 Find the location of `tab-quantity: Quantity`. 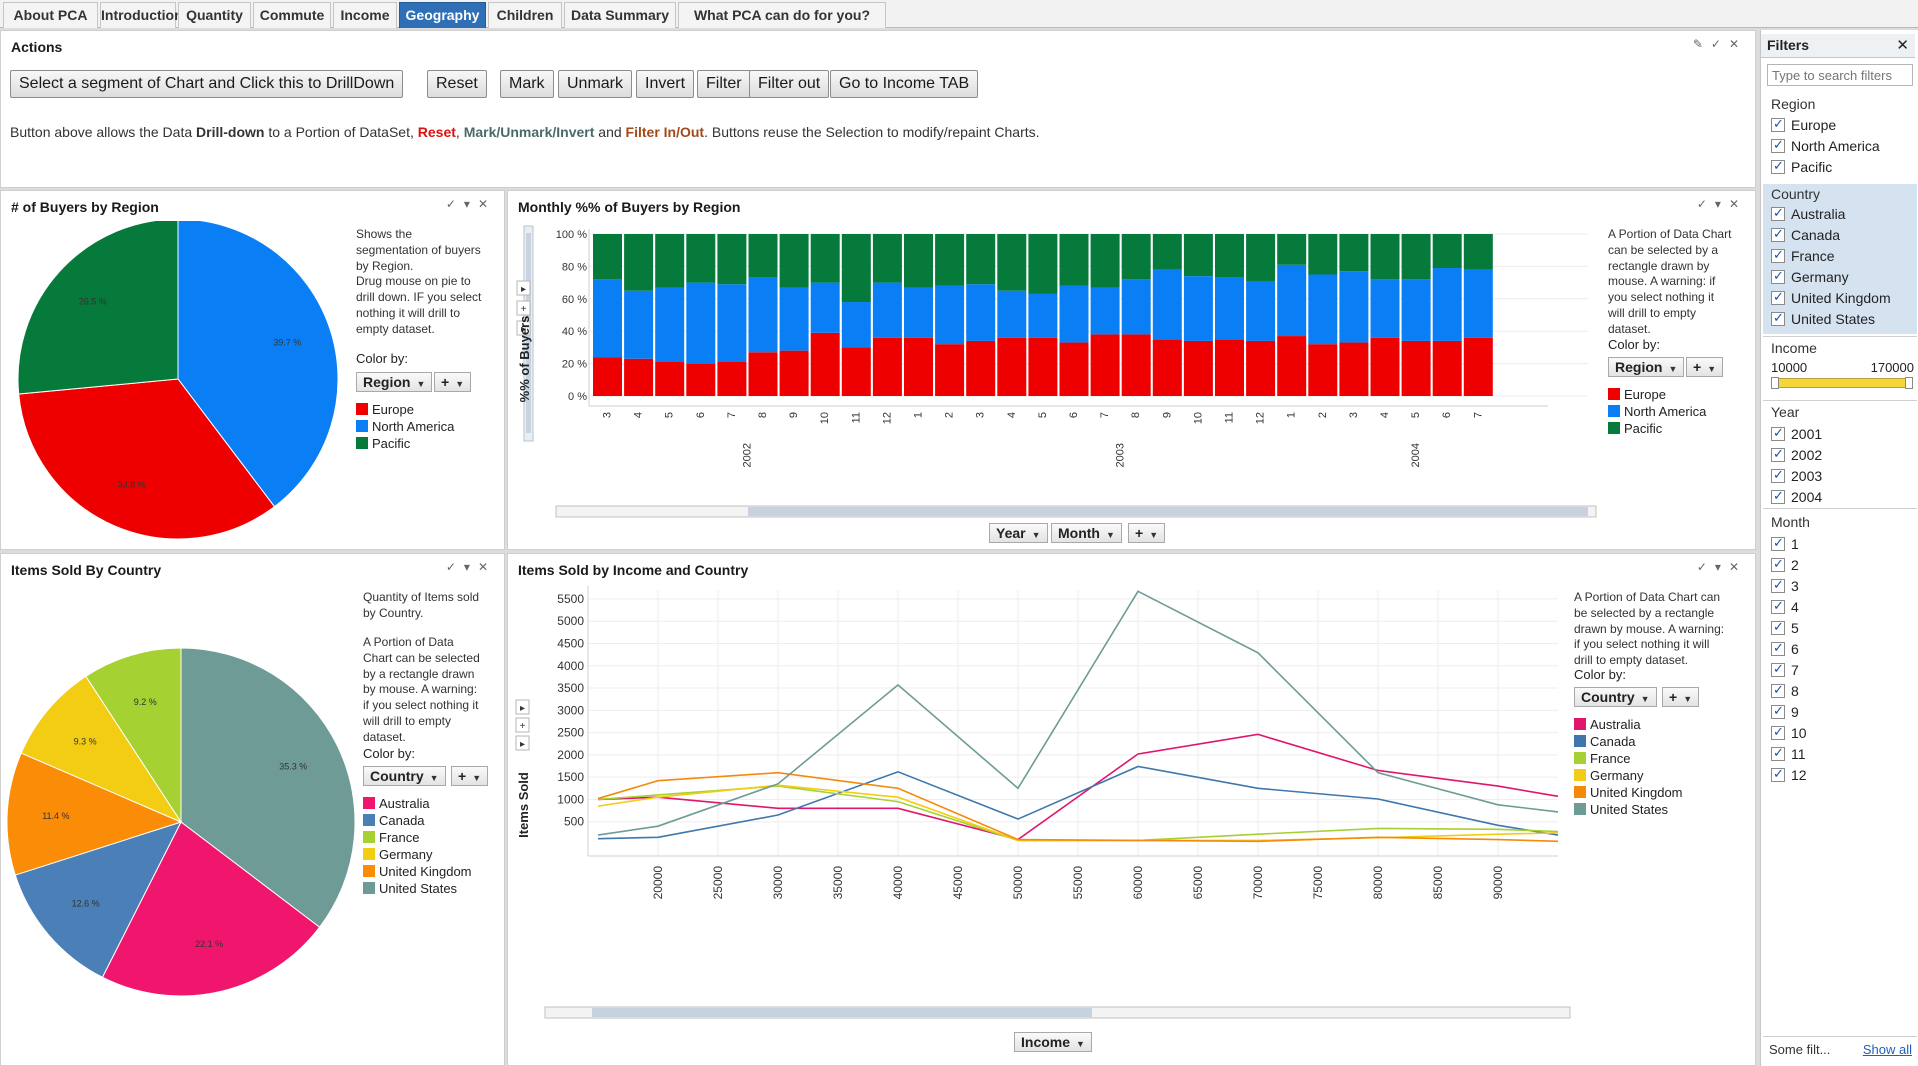

tab-quantity: Quantity is located at coordinates (214, 15).